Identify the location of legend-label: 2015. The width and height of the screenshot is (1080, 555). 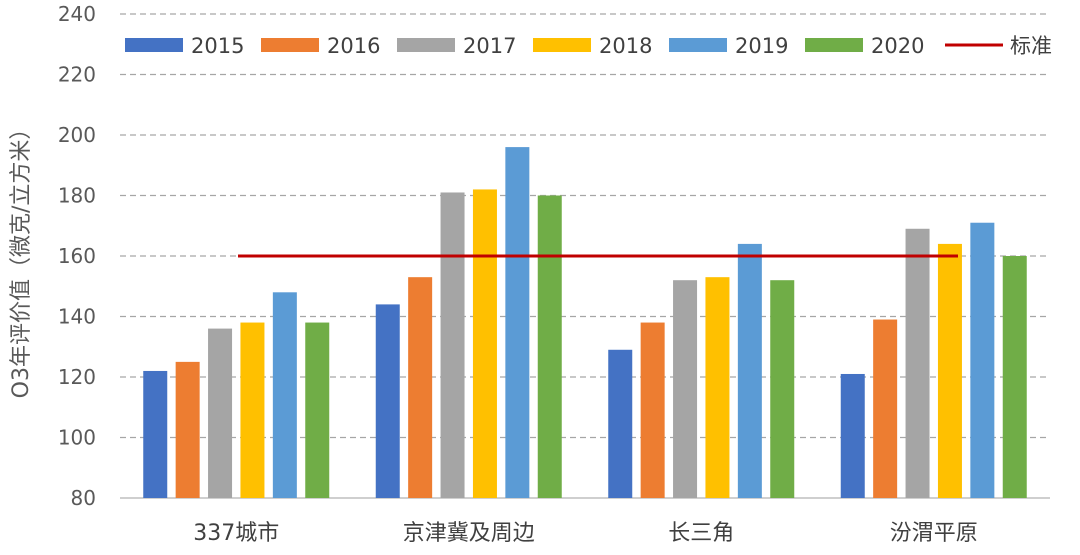
(217, 46).